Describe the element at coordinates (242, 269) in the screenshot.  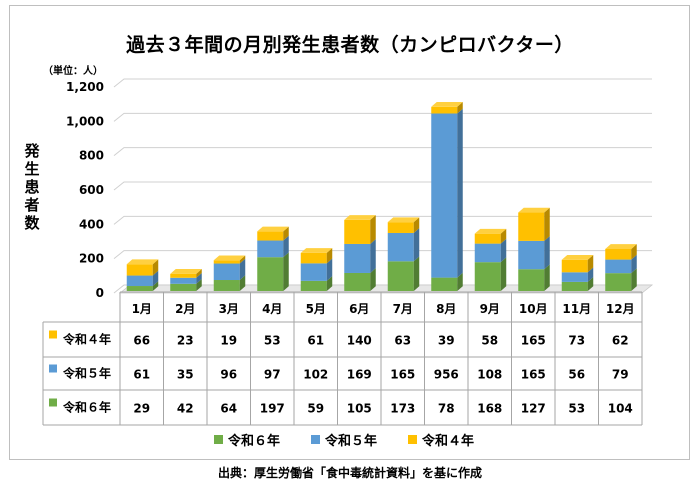
I see `bar-side-令和５年-3月` at that location.